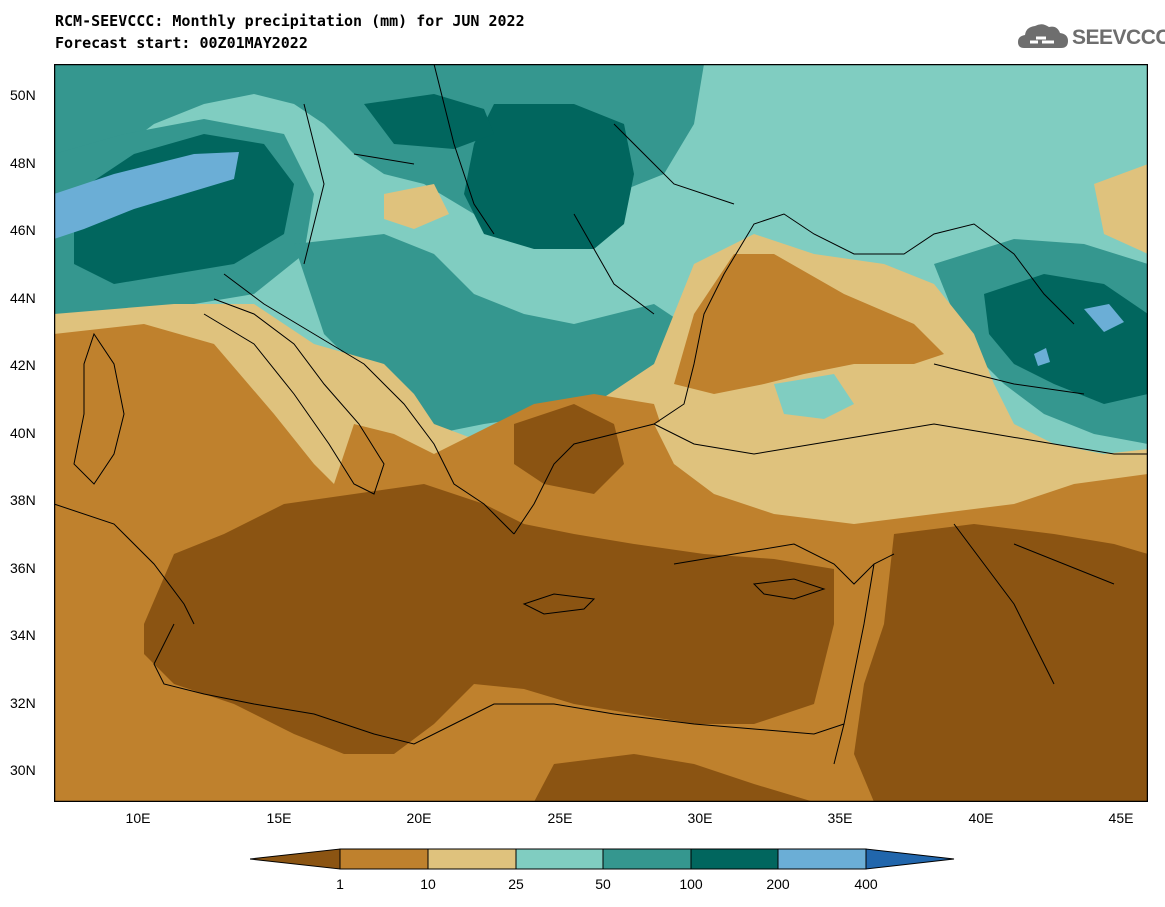 The width and height of the screenshot is (1165, 907). I want to click on colorbar-label: 200, so click(778, 884).